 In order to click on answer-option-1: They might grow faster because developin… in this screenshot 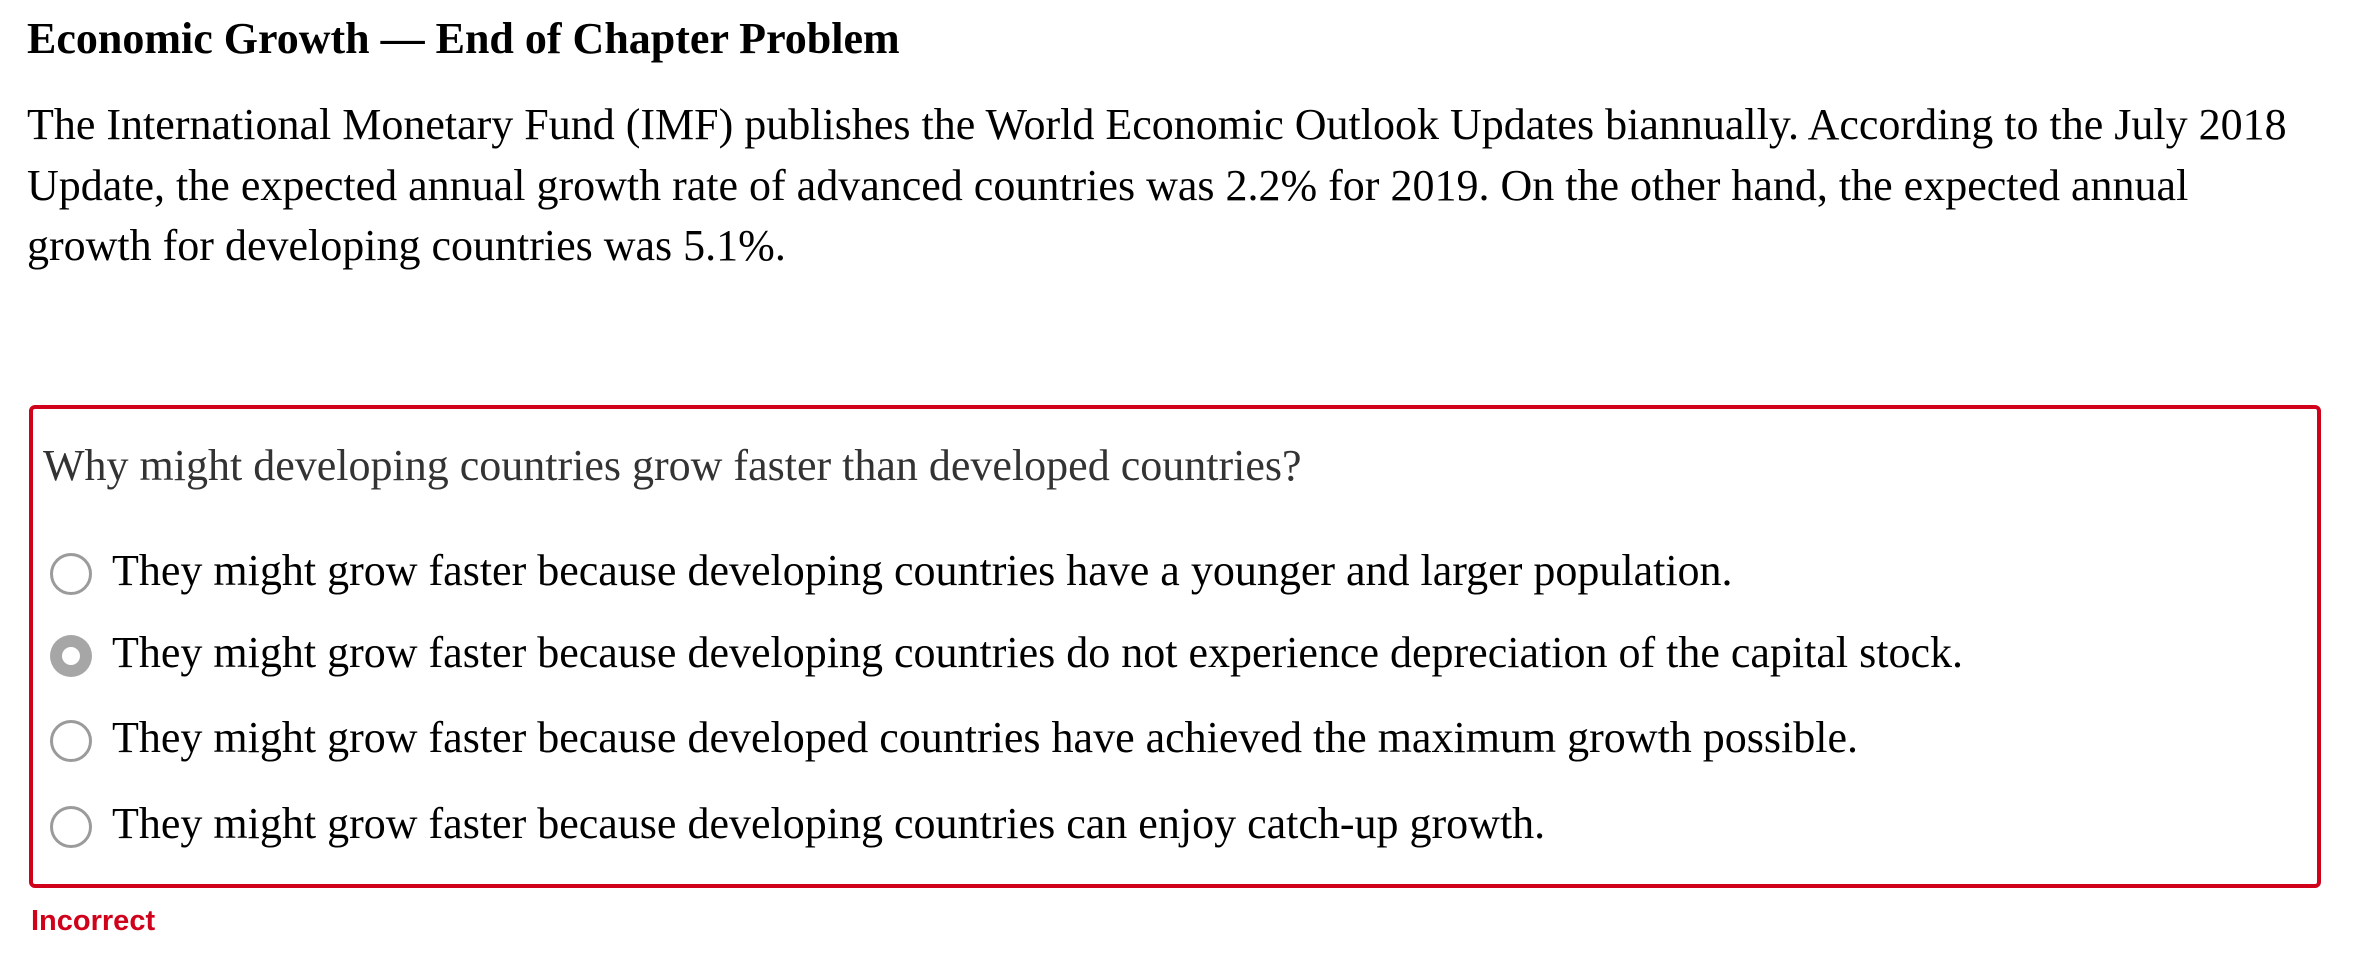, I will do `click(891, 571)`.